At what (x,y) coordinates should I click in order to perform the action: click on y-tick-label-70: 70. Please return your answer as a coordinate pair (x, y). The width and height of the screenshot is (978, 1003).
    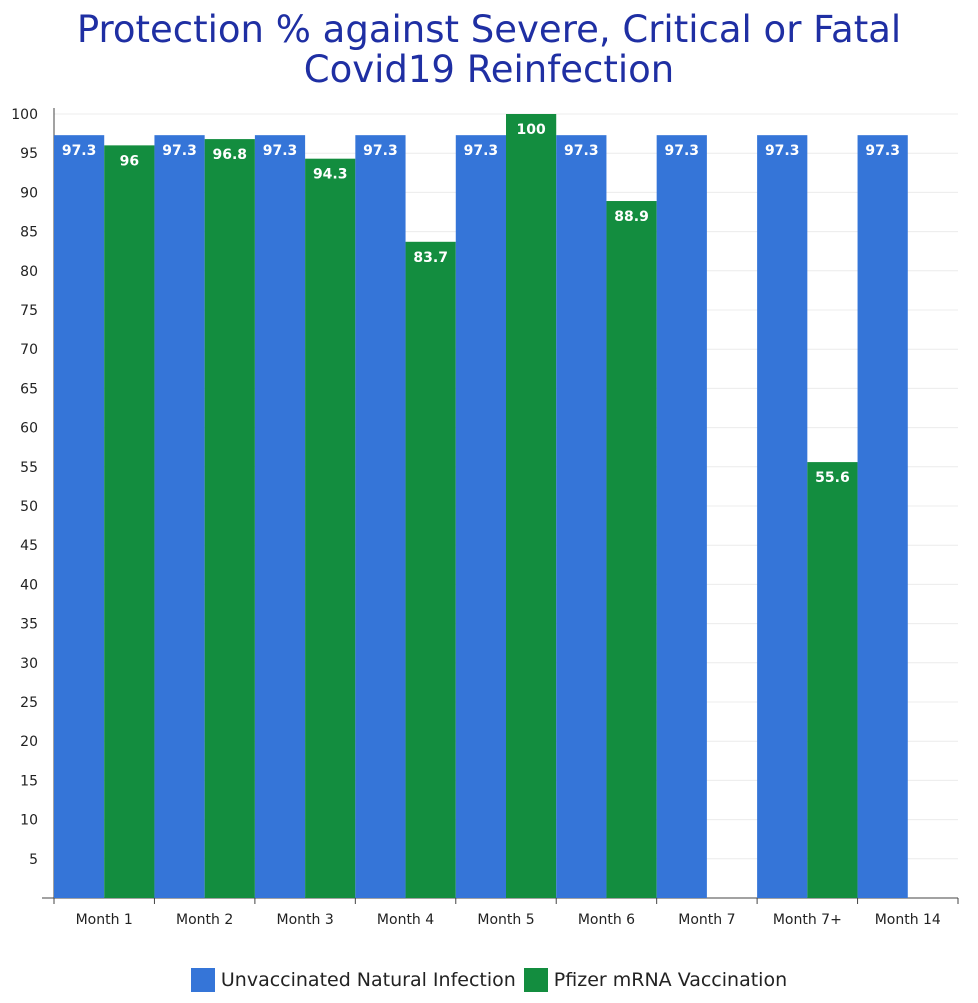
    Looking at the image, I should click on (29, 350).